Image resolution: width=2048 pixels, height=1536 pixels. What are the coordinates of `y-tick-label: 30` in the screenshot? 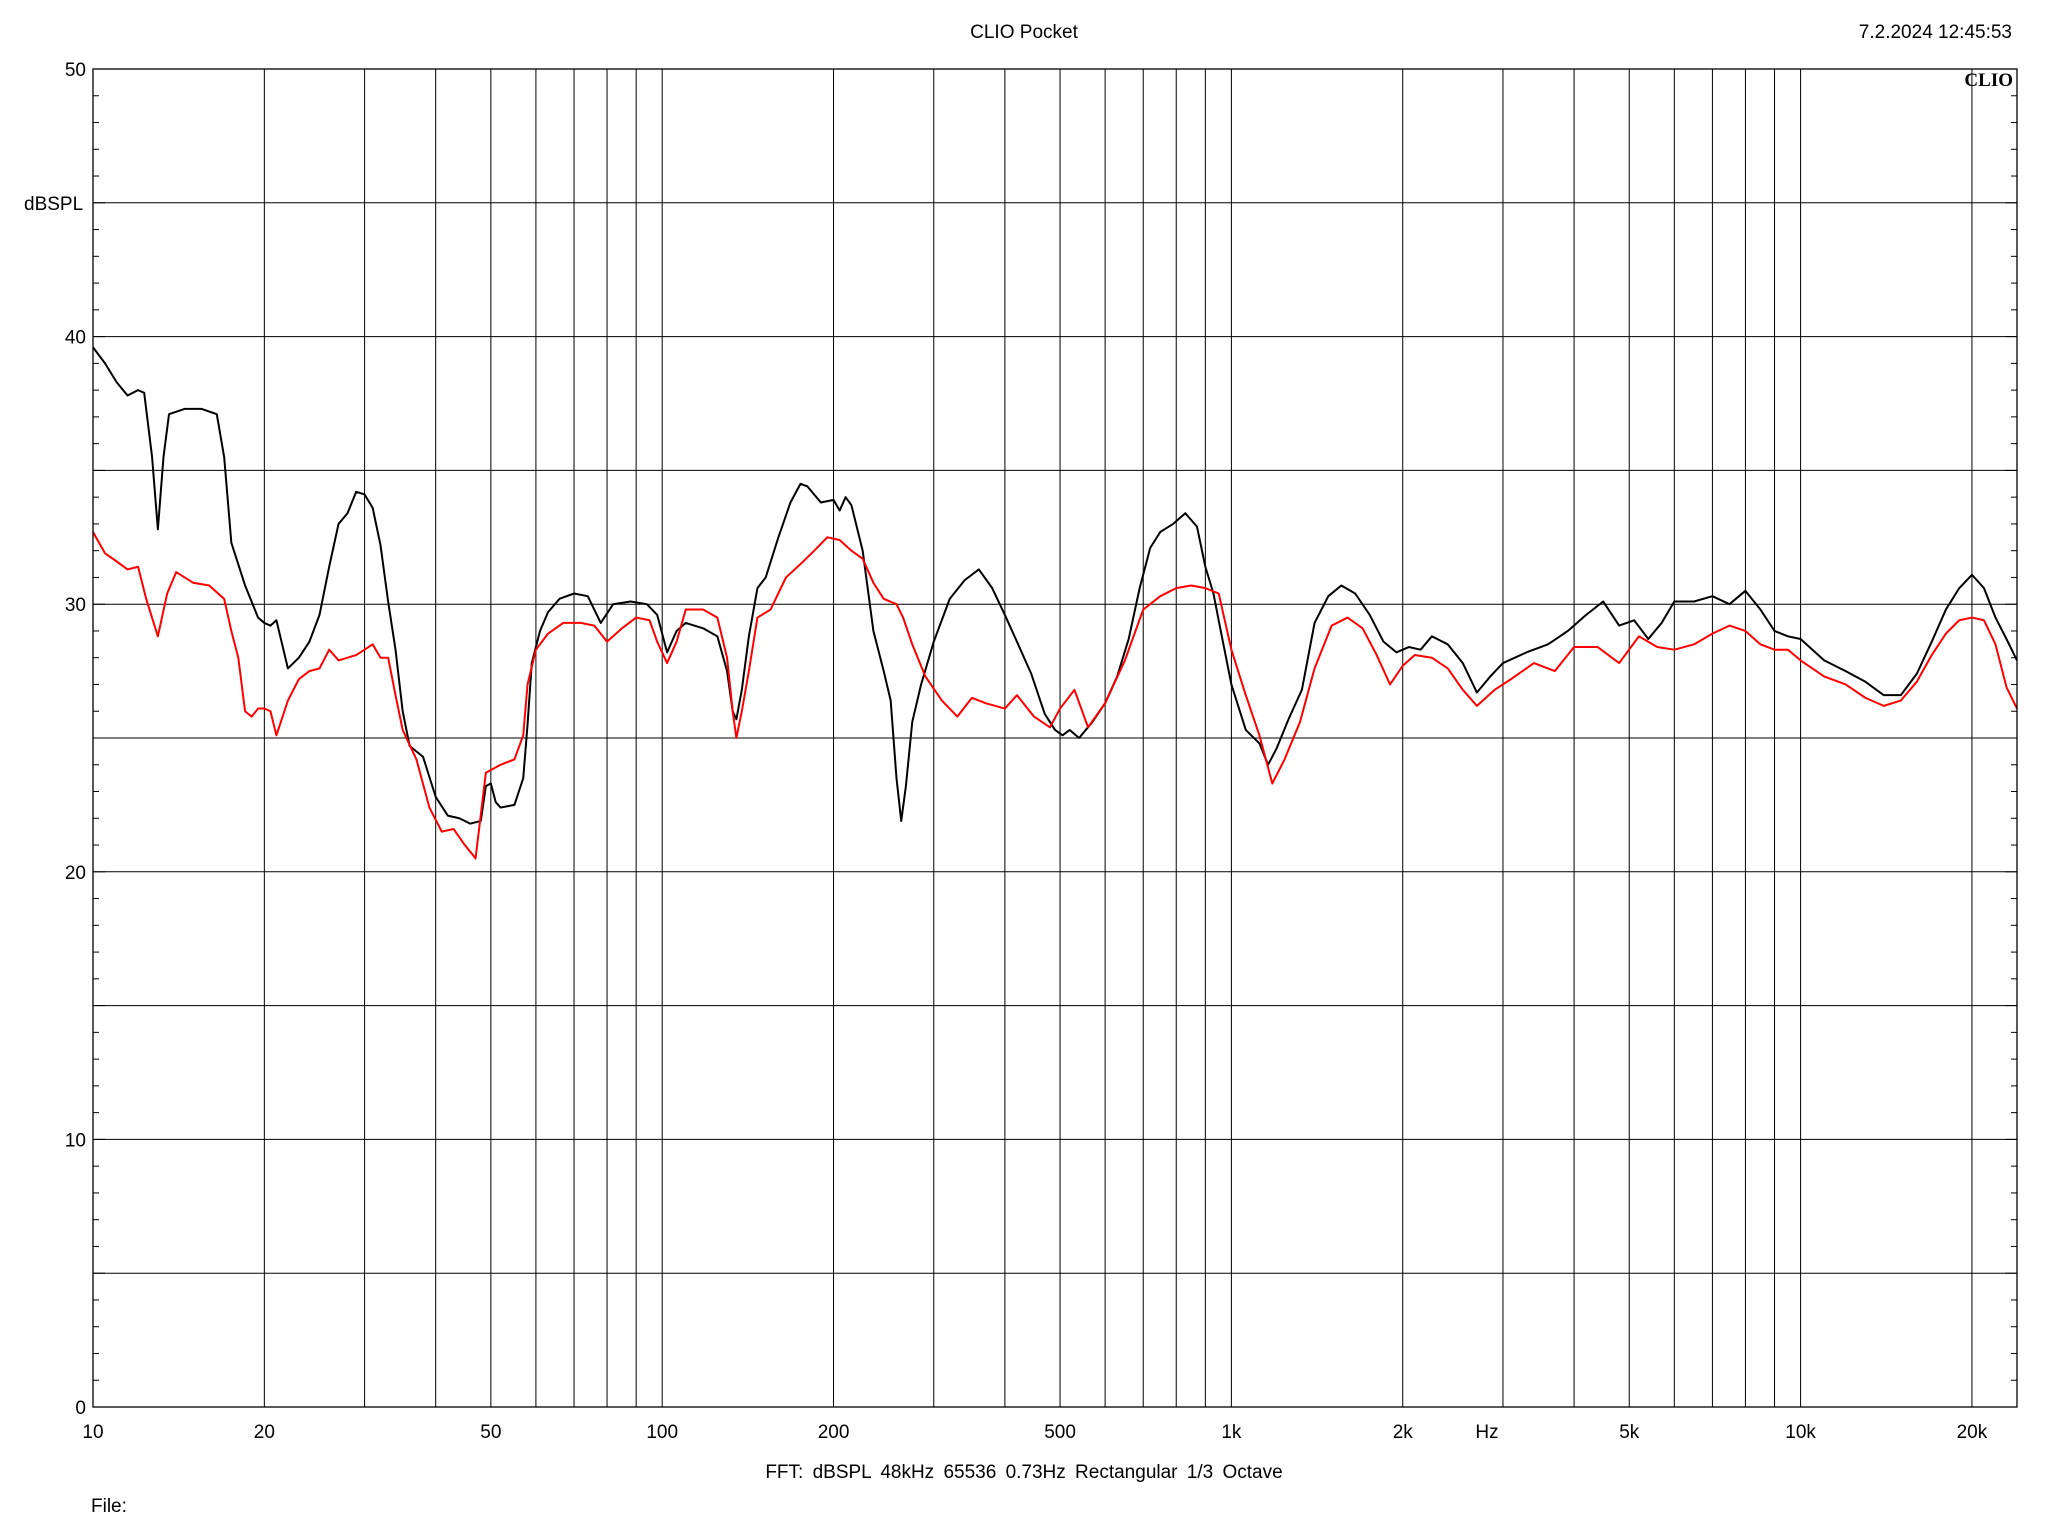 It's located at (75, 605).